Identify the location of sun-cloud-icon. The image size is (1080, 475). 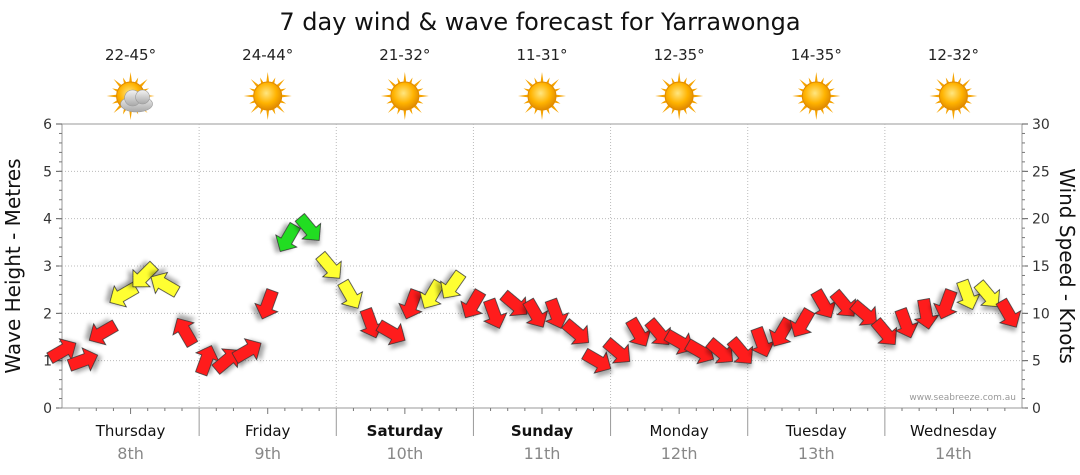
(130, 96).